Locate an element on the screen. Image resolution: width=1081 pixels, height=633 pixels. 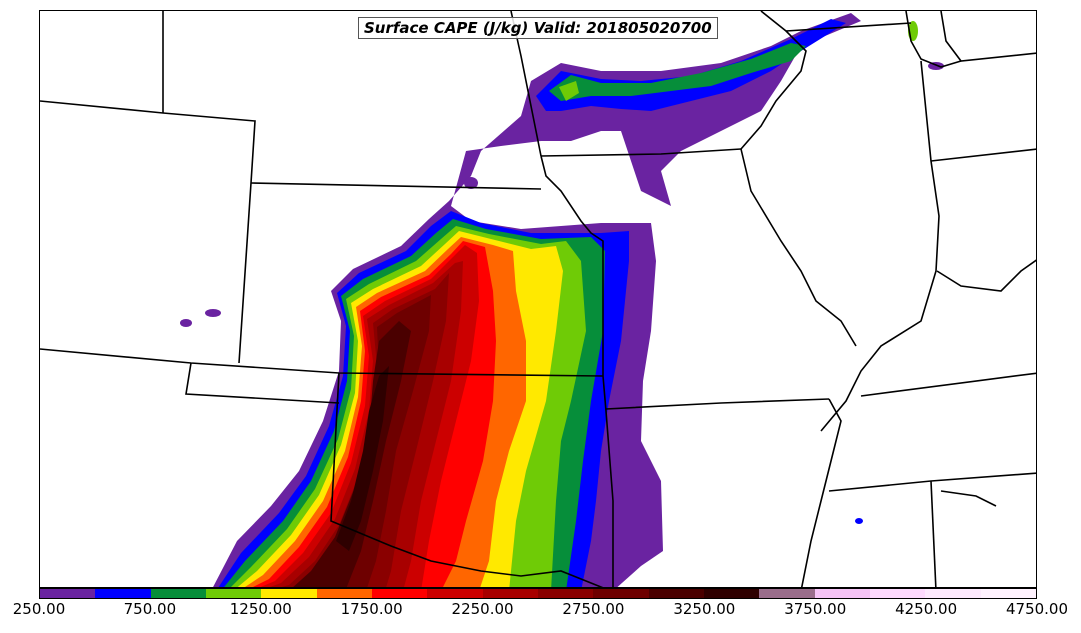
cape-north-lightgreen is located at coordinates (569, 91).